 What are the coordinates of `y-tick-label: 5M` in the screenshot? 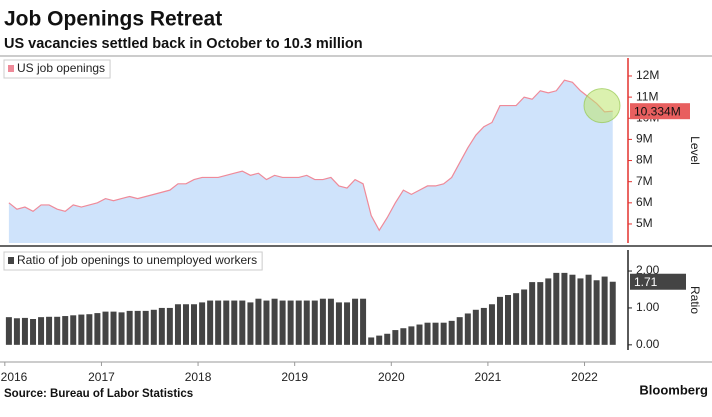 It's located at (644, 223).